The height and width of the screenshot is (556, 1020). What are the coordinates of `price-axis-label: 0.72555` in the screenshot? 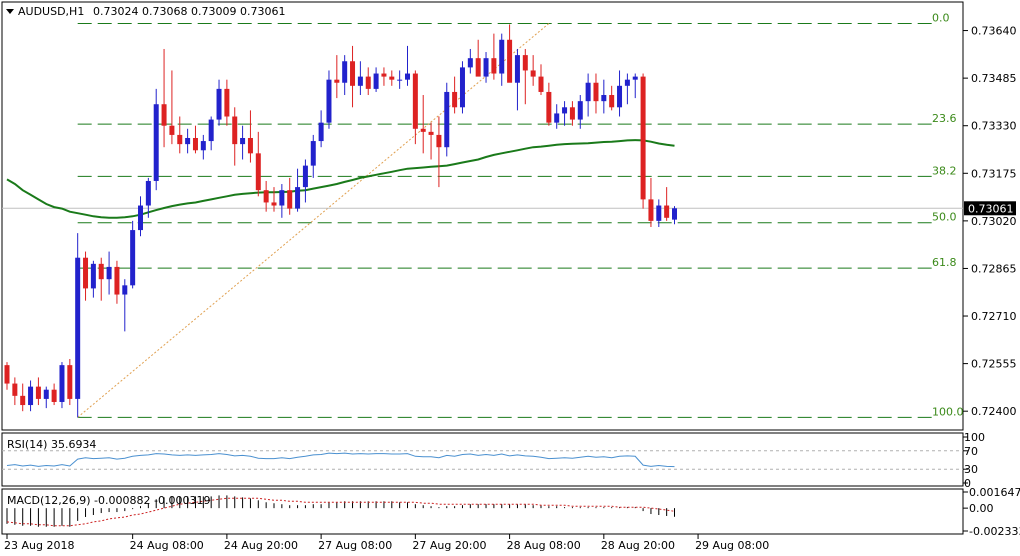 It's located at (994, 364).